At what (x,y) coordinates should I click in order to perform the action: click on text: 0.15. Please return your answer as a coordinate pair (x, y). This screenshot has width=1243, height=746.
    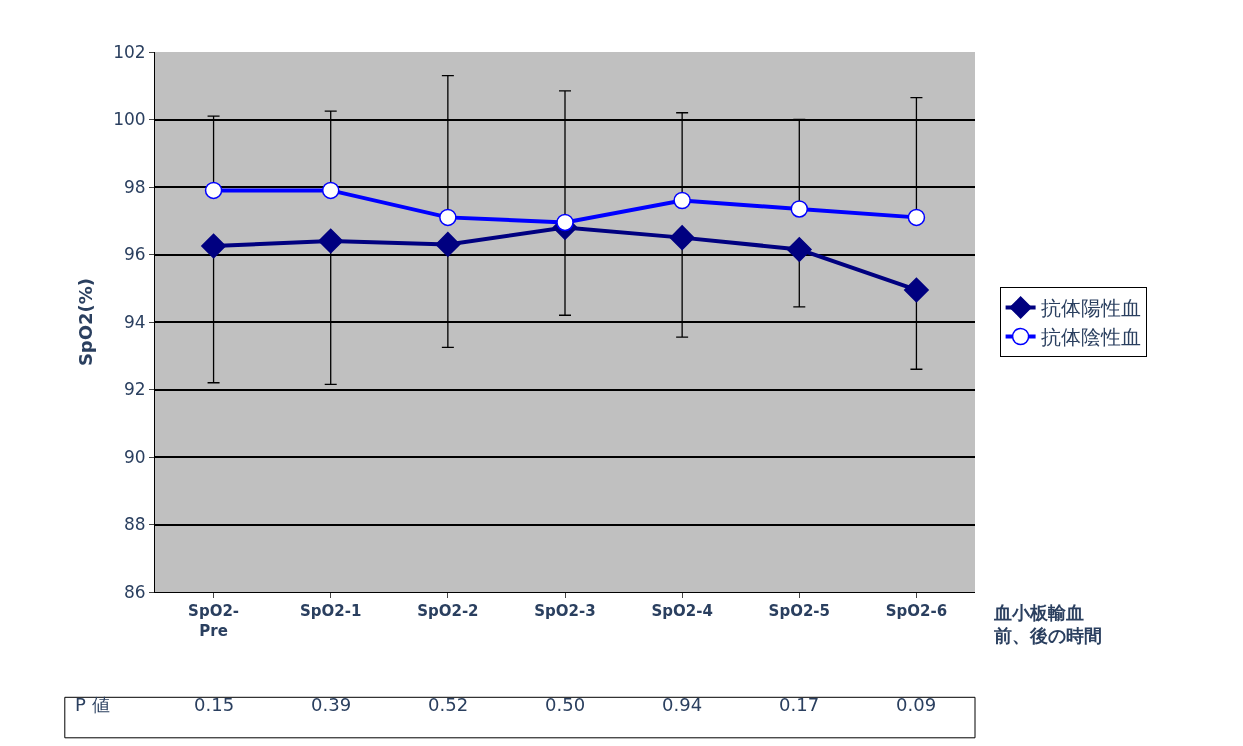
    Looking at the image, I should click on (214, 704).